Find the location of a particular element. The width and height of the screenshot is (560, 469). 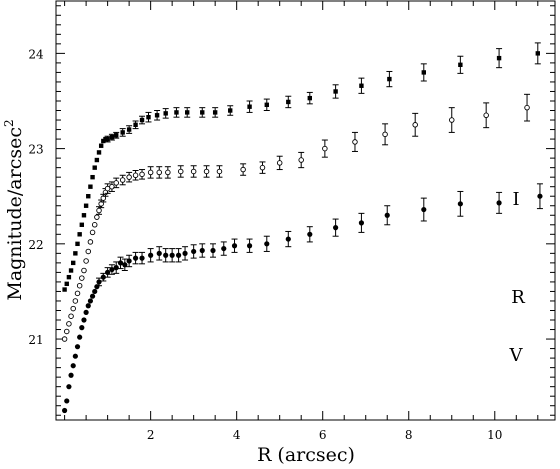

y-tick-label: 23 is located at coordinates (35, 150).